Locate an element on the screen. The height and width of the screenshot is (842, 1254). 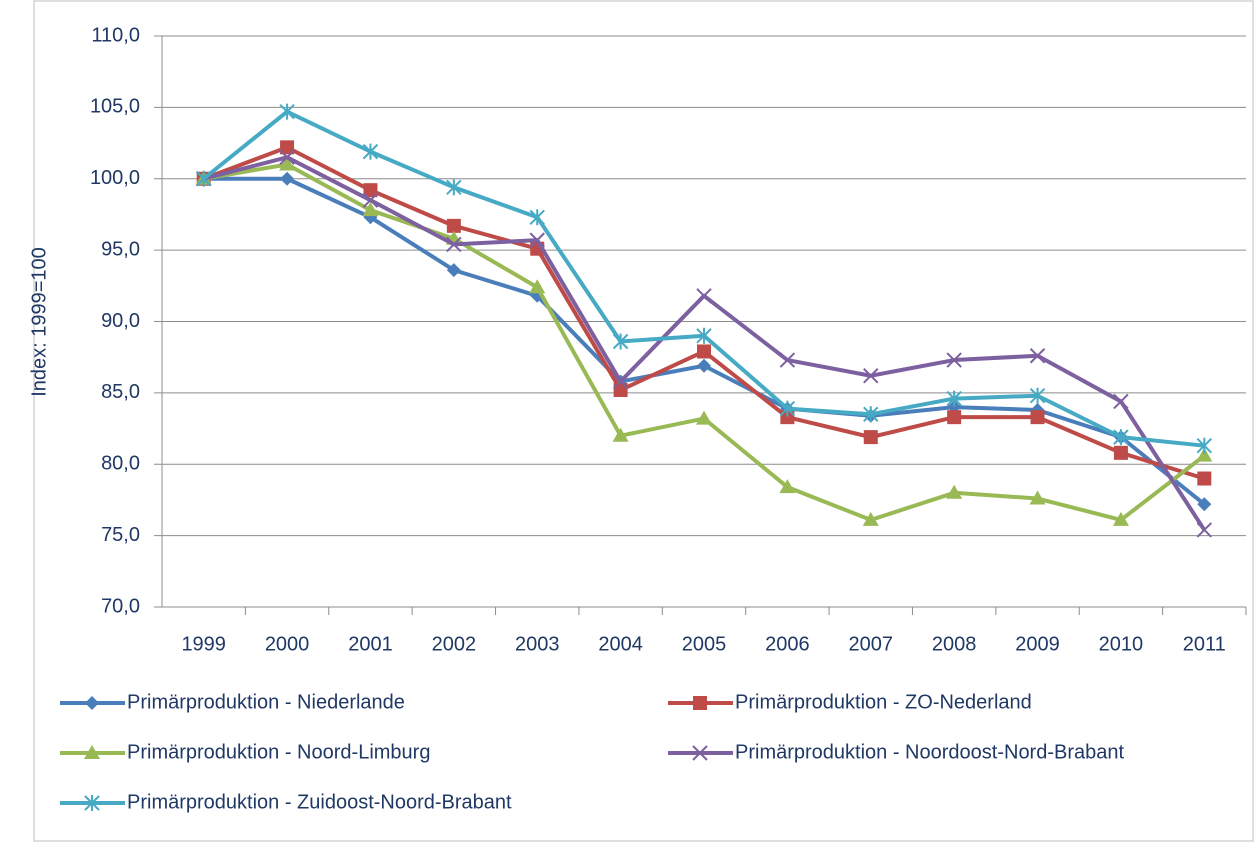
legend-label: Primärproduktion - Noord-Limburg is located at coordinates (278, 752).